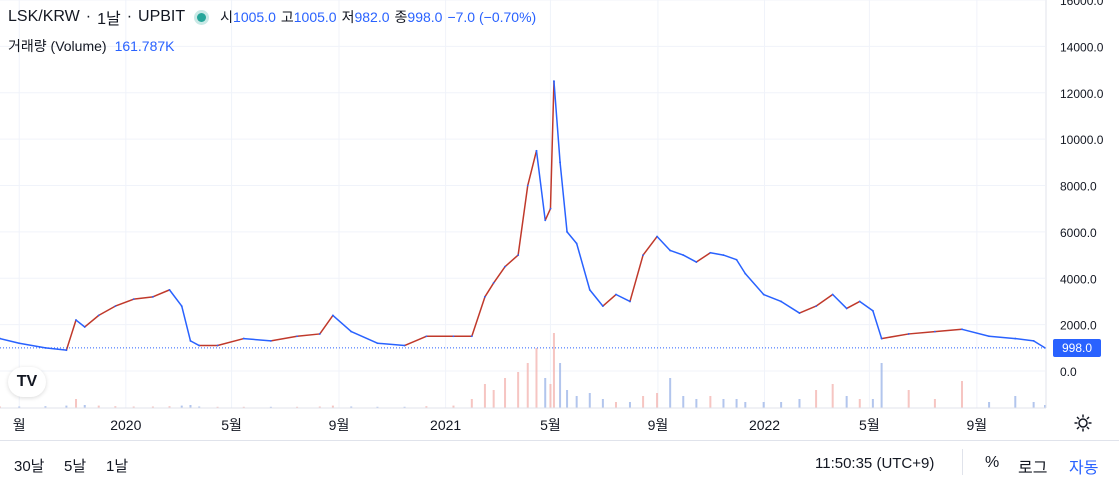 The height and width of the screenshot is (485, 1119). What do you see at coordinates (992, 462) in the screenshot?
I see `percent-scale-toggle: %` at bounding box center [992, 462].